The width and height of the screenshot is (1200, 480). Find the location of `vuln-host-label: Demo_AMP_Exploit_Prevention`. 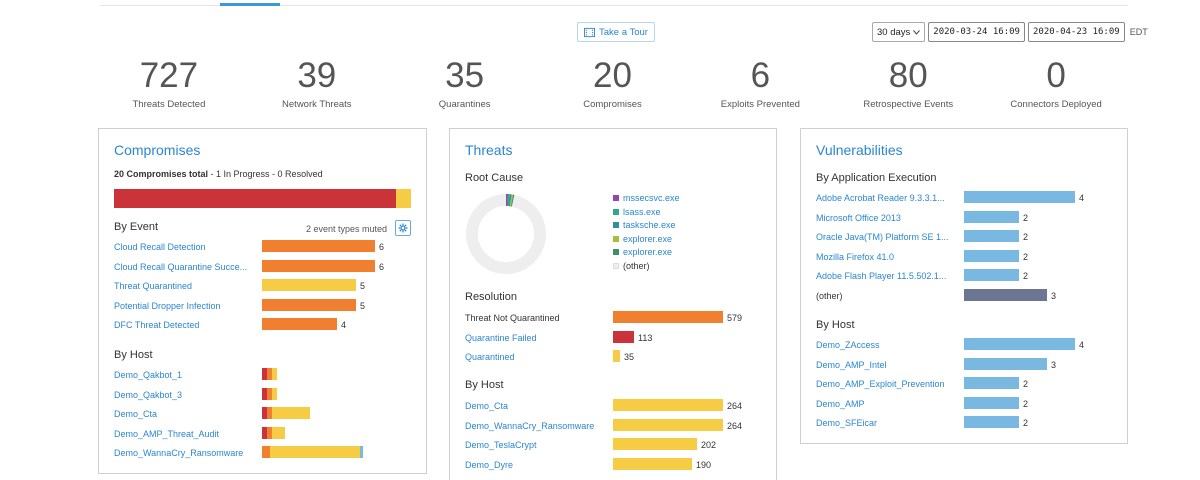

vuln-host-label: Demo_AMP_Exploit_Prevention is located at coordinates (880, 384).